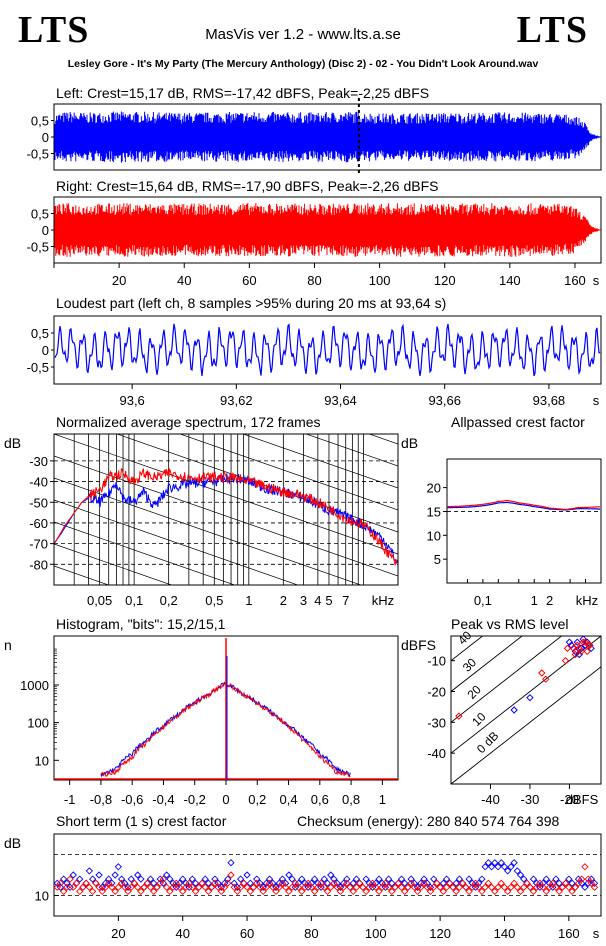  What do you see at coordinates (418, 645) in the screenshot?
I see `peakrms-ylabel: dBFS` at bounding box center [418, 645].